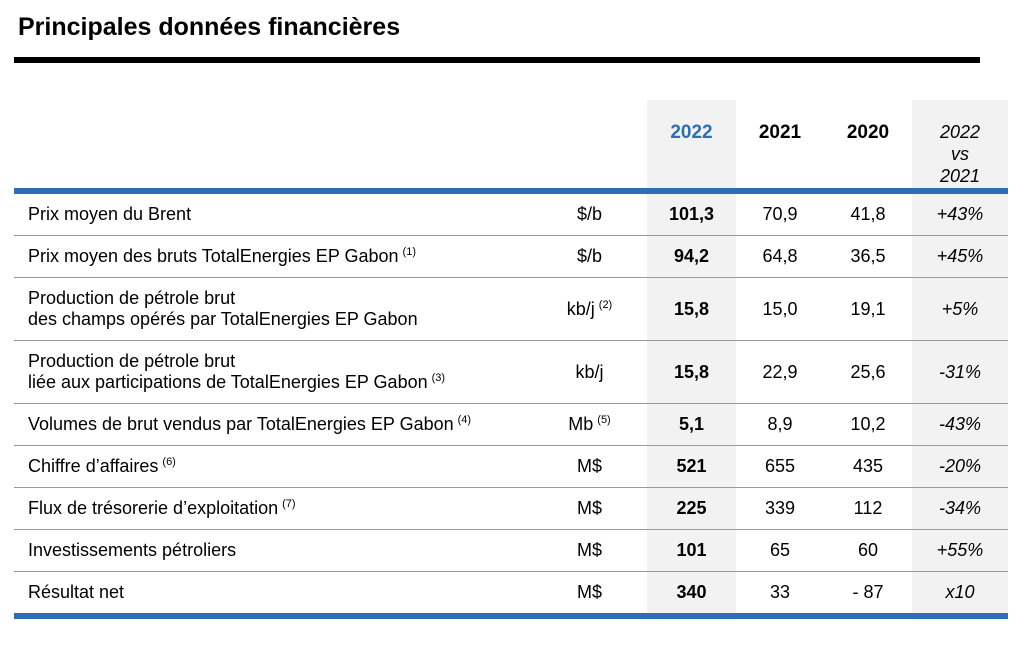 The width and height of the screenshot is (1024, 651). Describe the element at coordinates (868, 147) in the screenshot. I see `header-year-2020: 2020` at that location.